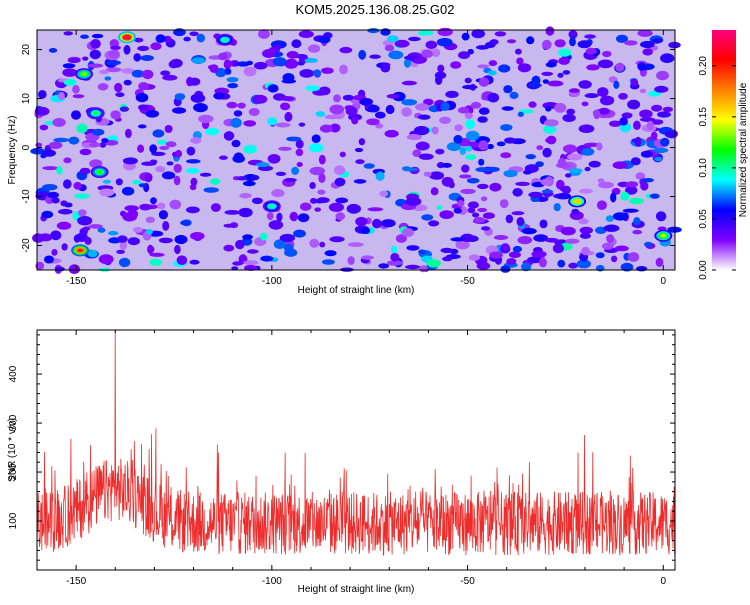  Describe the element at coordinates (26, 196) in the screenshot. I see `spectrogram-y-tick-label: -10` at that location.